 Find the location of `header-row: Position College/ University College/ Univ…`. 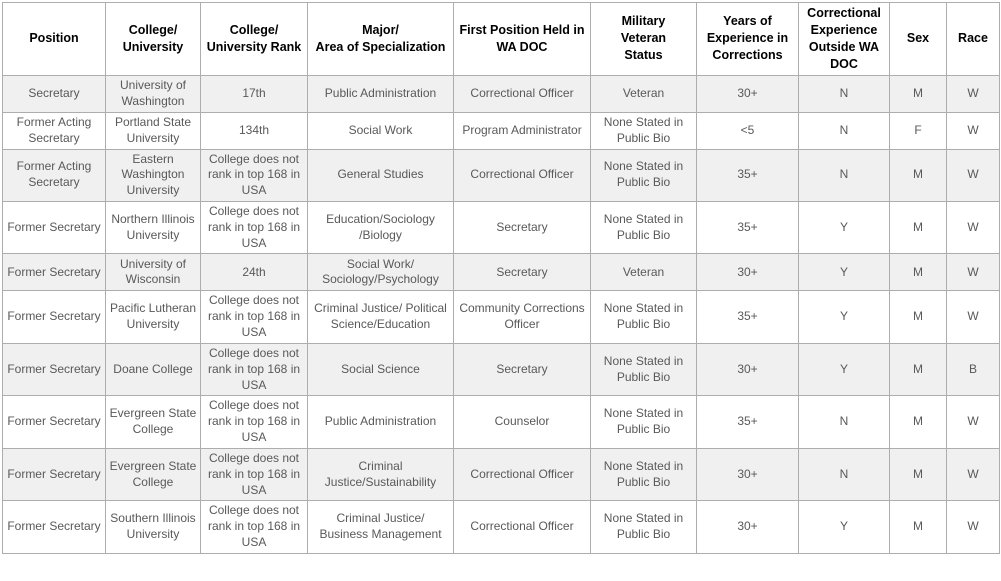

header-row: Position College/ University College/ Univ… is located at coordinates (501, 39).